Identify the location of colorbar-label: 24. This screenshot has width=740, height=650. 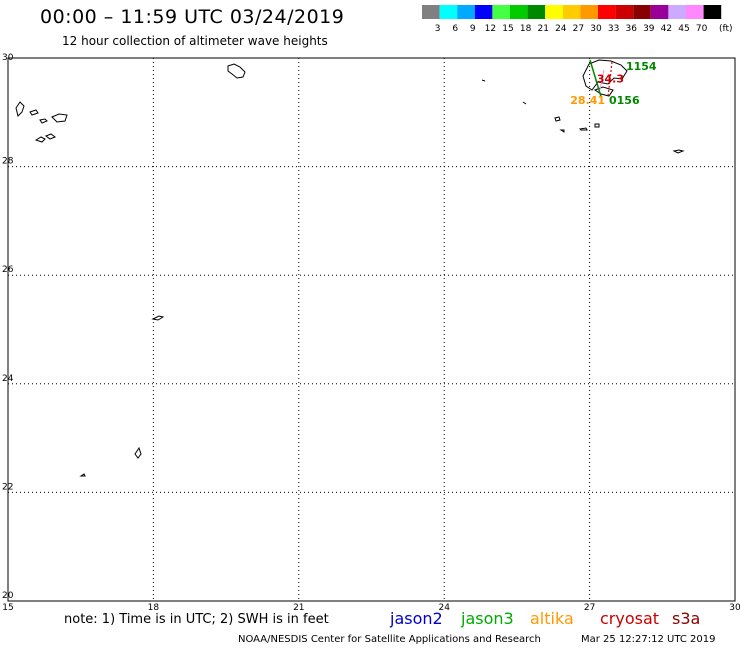
(561, 29).